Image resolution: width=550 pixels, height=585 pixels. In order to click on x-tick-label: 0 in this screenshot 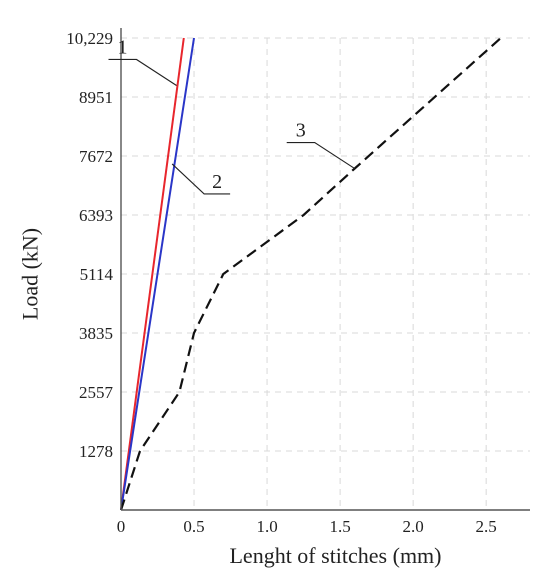, I will do `click(121, 526)`.